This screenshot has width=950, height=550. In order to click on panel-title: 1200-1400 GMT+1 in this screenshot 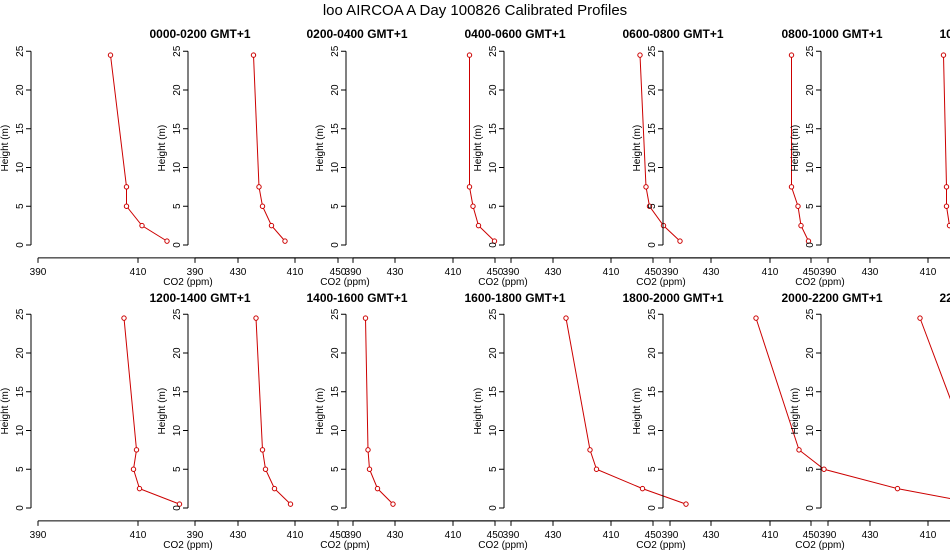, I will do `click(199, 298)`.